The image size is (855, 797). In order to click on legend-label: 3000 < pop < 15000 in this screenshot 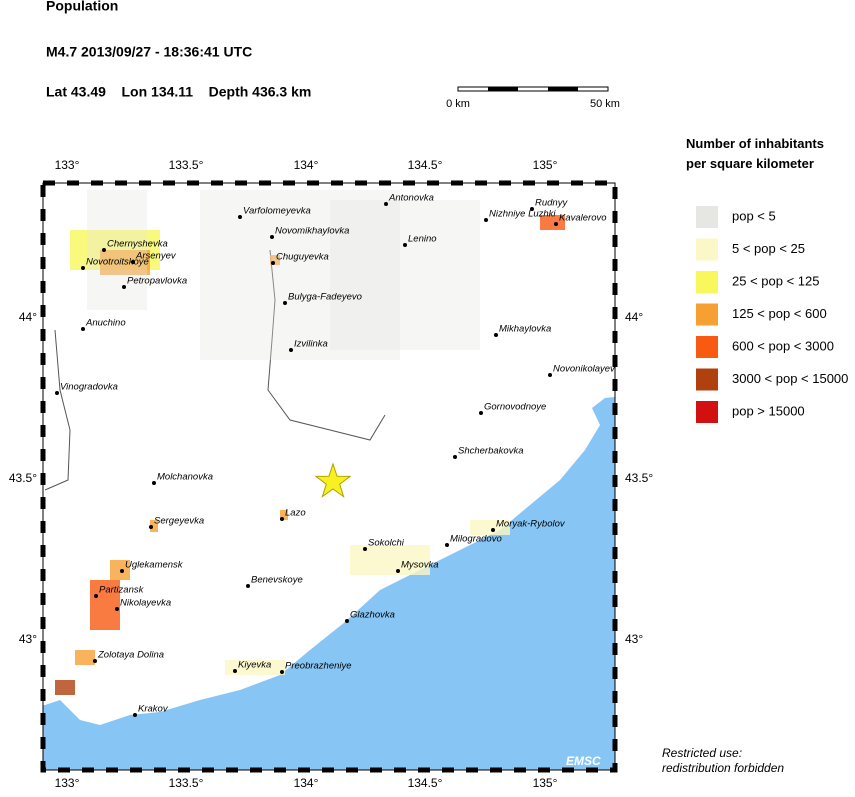, I will do `click(790, 378)`.